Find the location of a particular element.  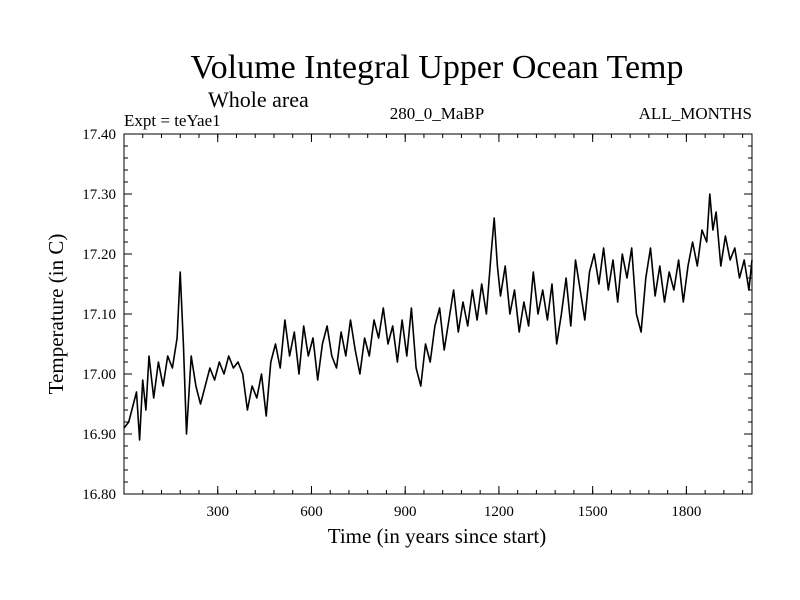

x-axis-label: Time (in years since start) is located at coordinates (437, 536).